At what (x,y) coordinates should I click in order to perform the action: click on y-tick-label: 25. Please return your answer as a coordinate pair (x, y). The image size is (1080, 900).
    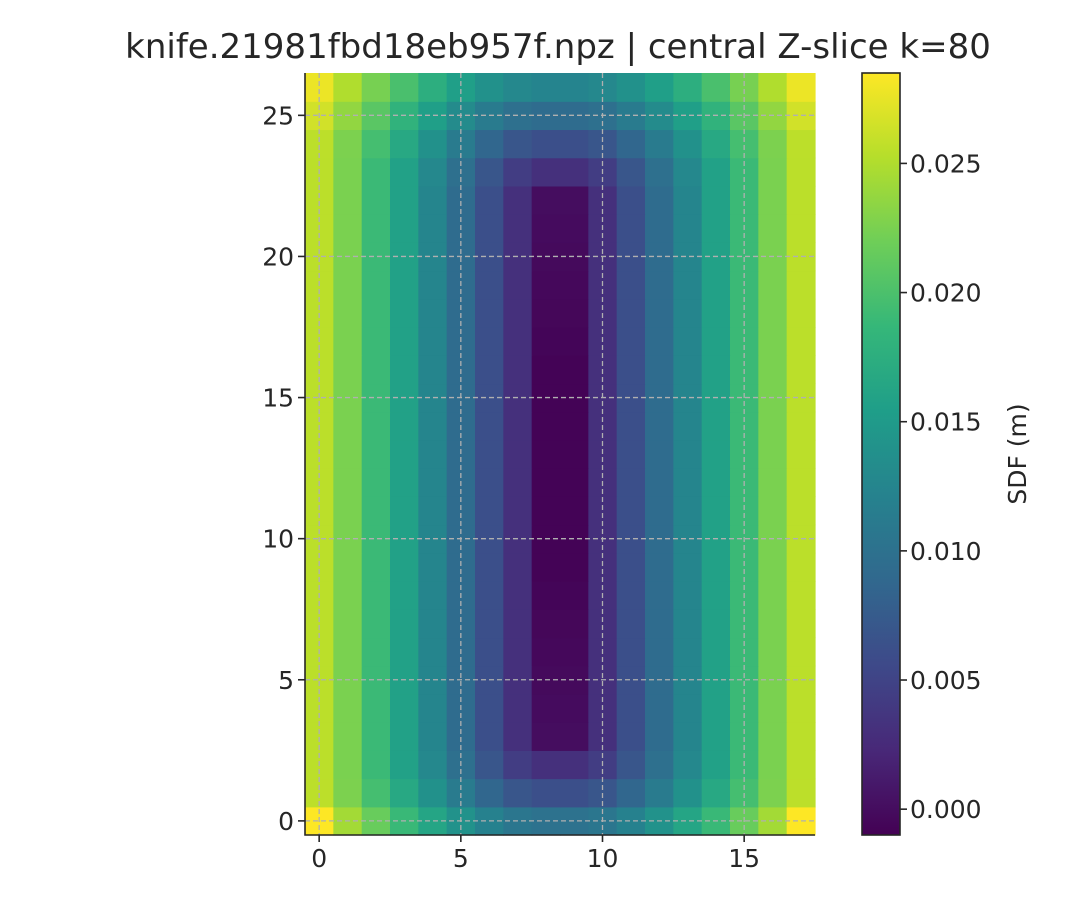
    Looking at the image, I should click on (278, 115).